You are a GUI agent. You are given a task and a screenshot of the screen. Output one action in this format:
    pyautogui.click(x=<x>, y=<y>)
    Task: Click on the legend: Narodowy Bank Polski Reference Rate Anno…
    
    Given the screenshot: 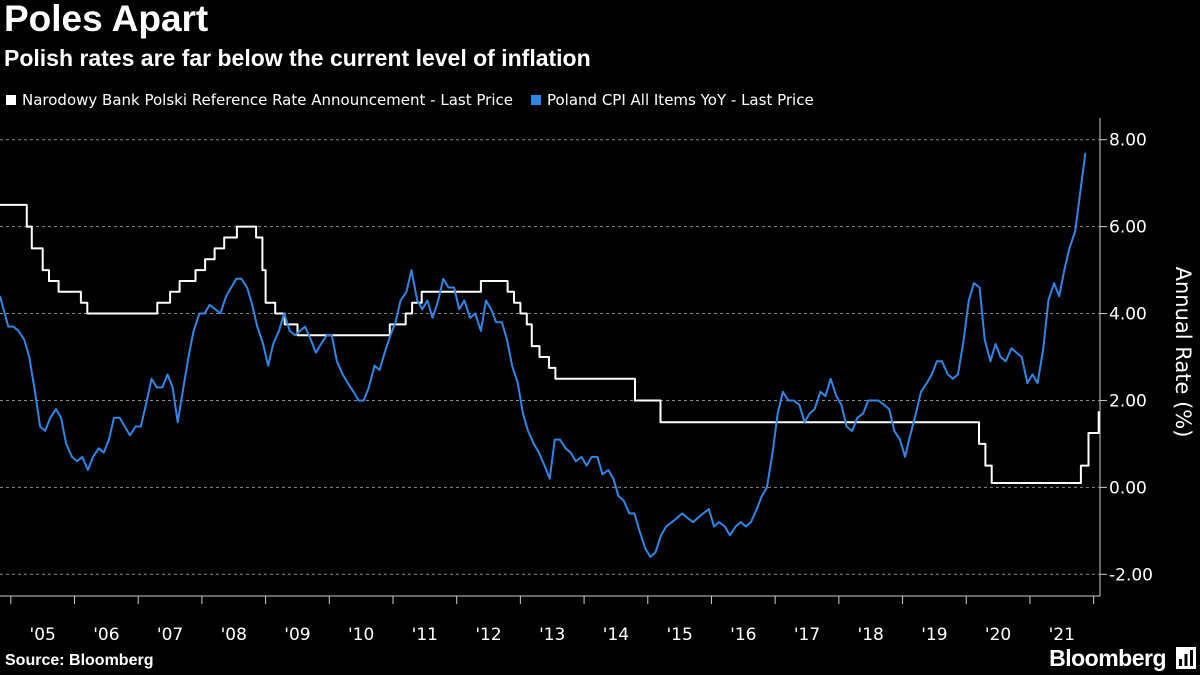 What is the action you would take?
    pyautogui.click(x=419, y=100)
    